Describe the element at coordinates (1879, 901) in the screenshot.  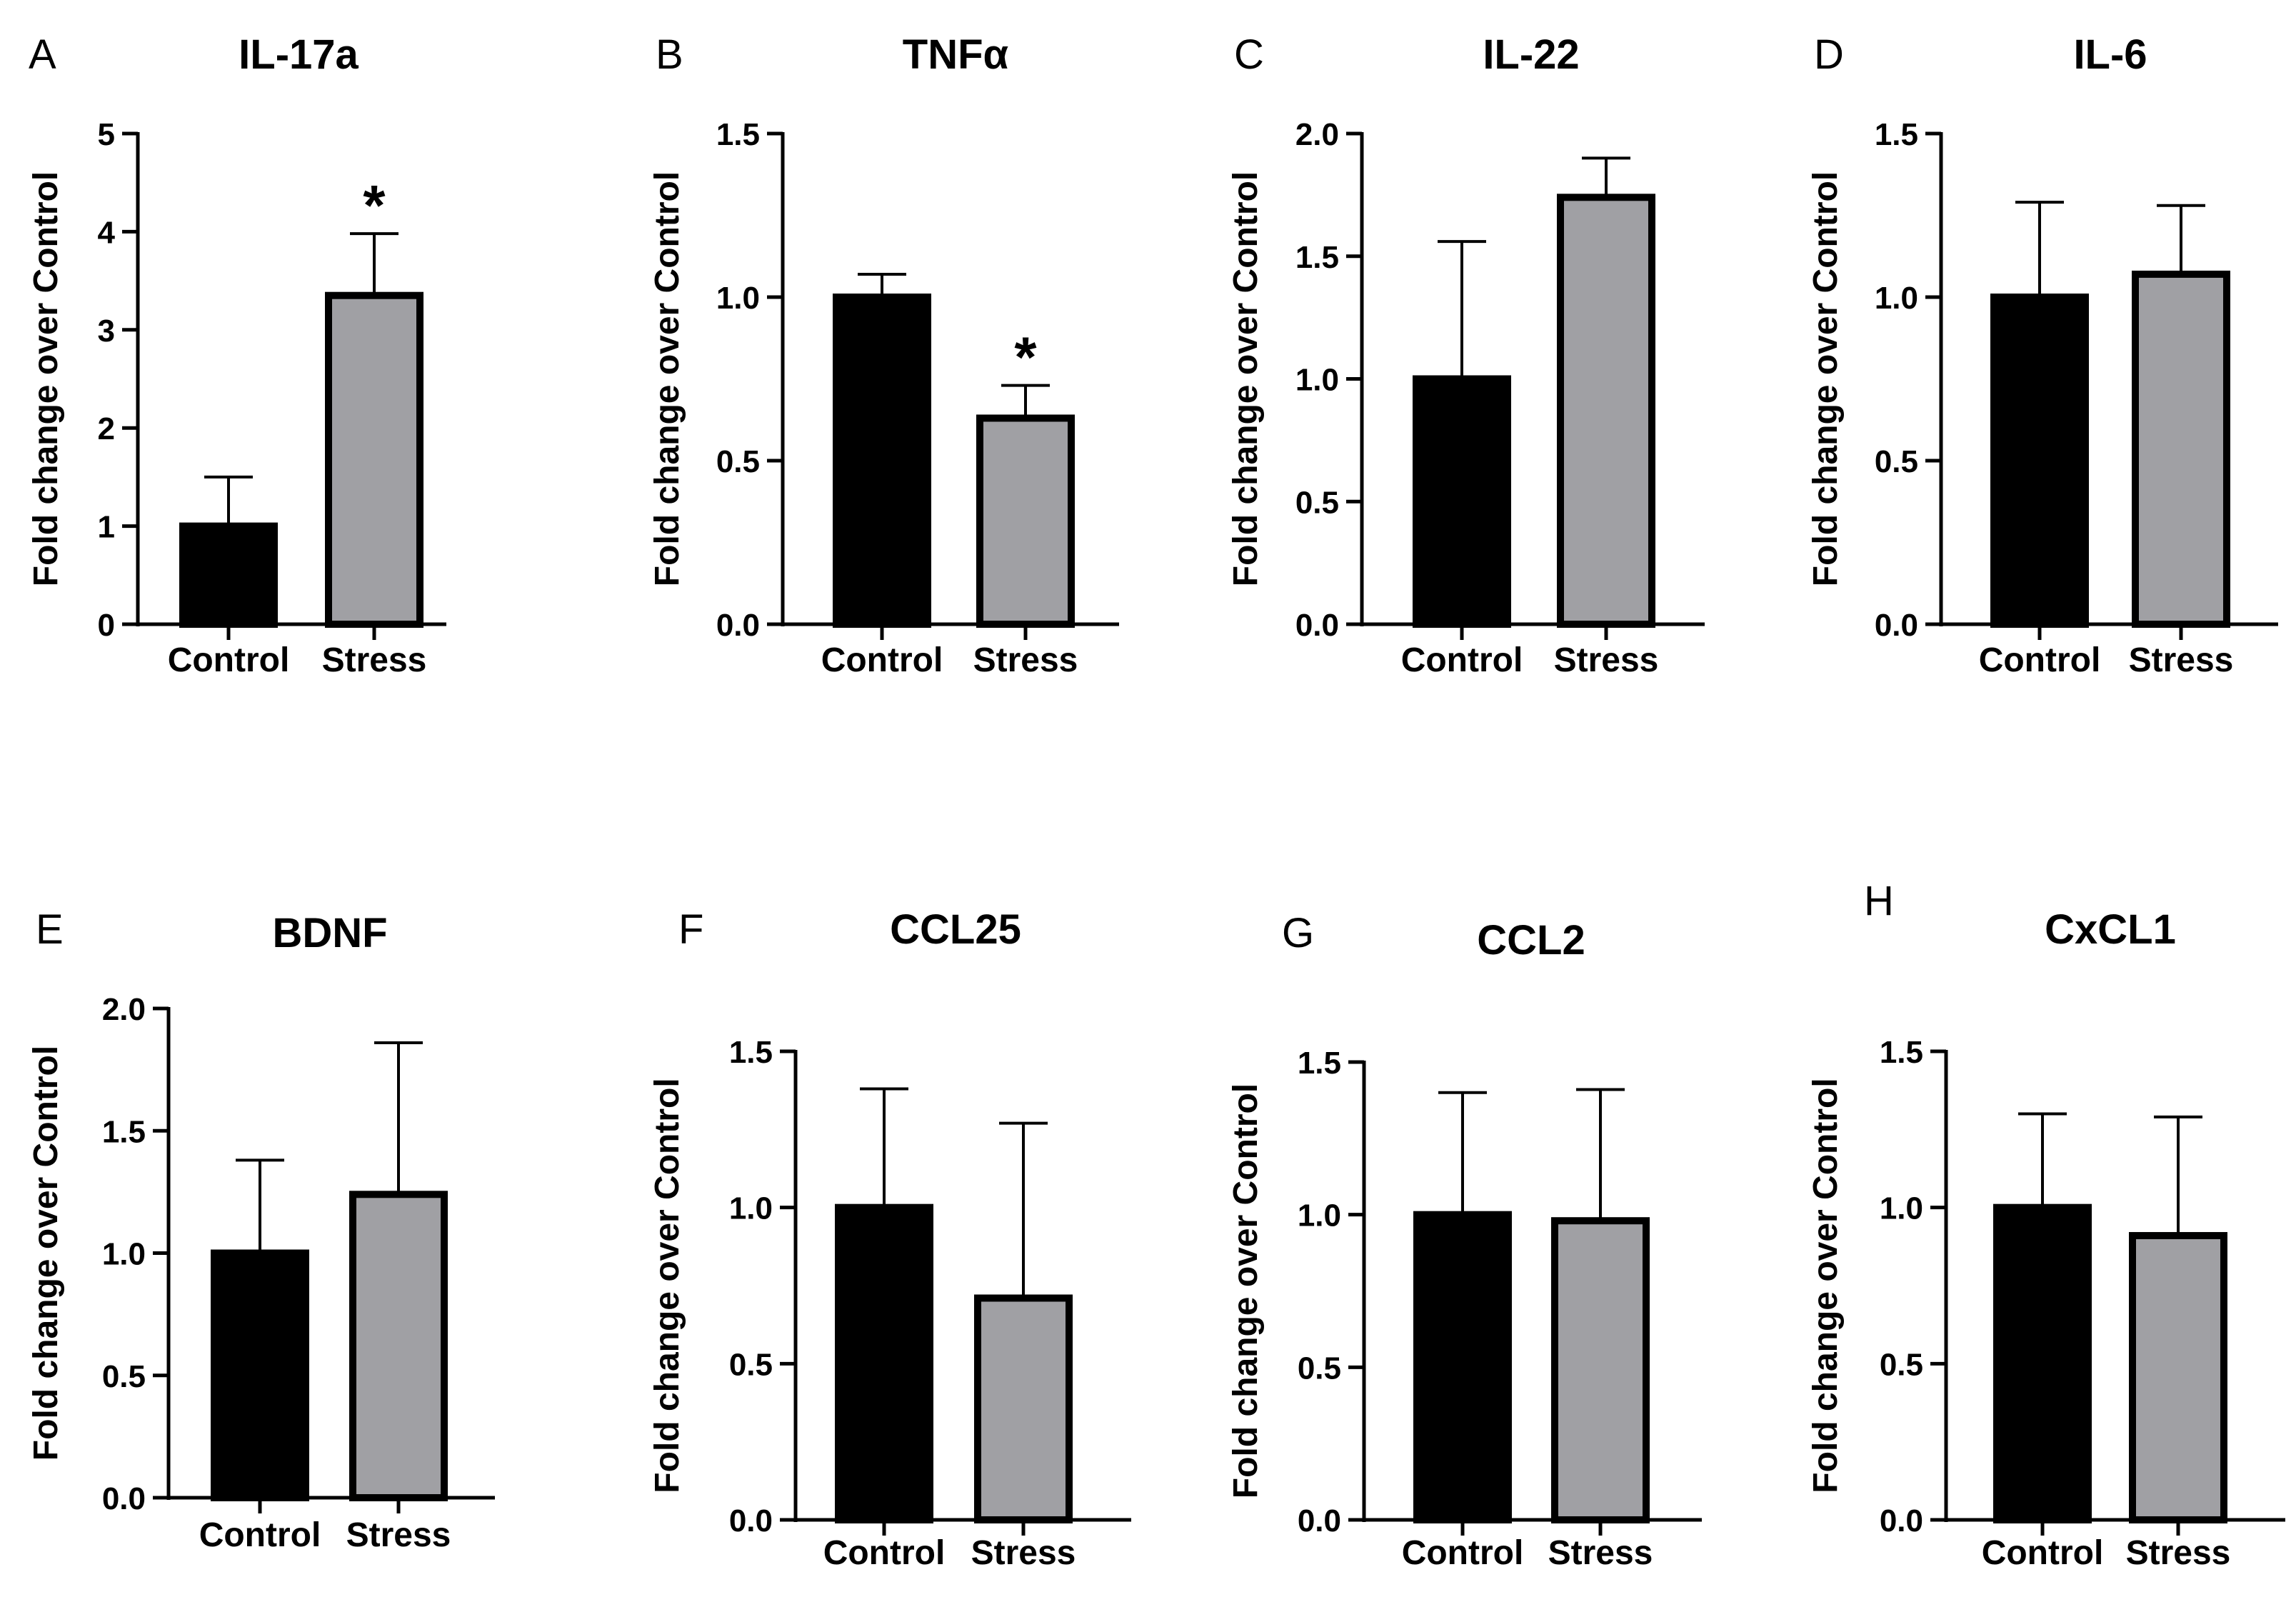
I see `panel-label: H` at that location.